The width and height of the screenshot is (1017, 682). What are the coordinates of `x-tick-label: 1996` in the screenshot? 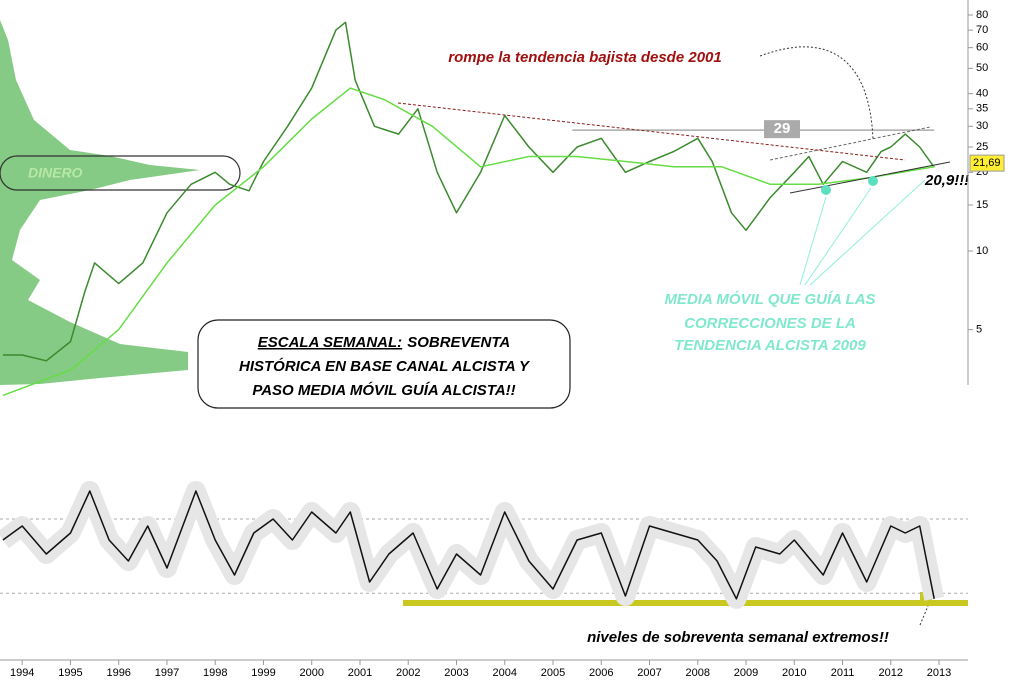 It's located at (118, 673).